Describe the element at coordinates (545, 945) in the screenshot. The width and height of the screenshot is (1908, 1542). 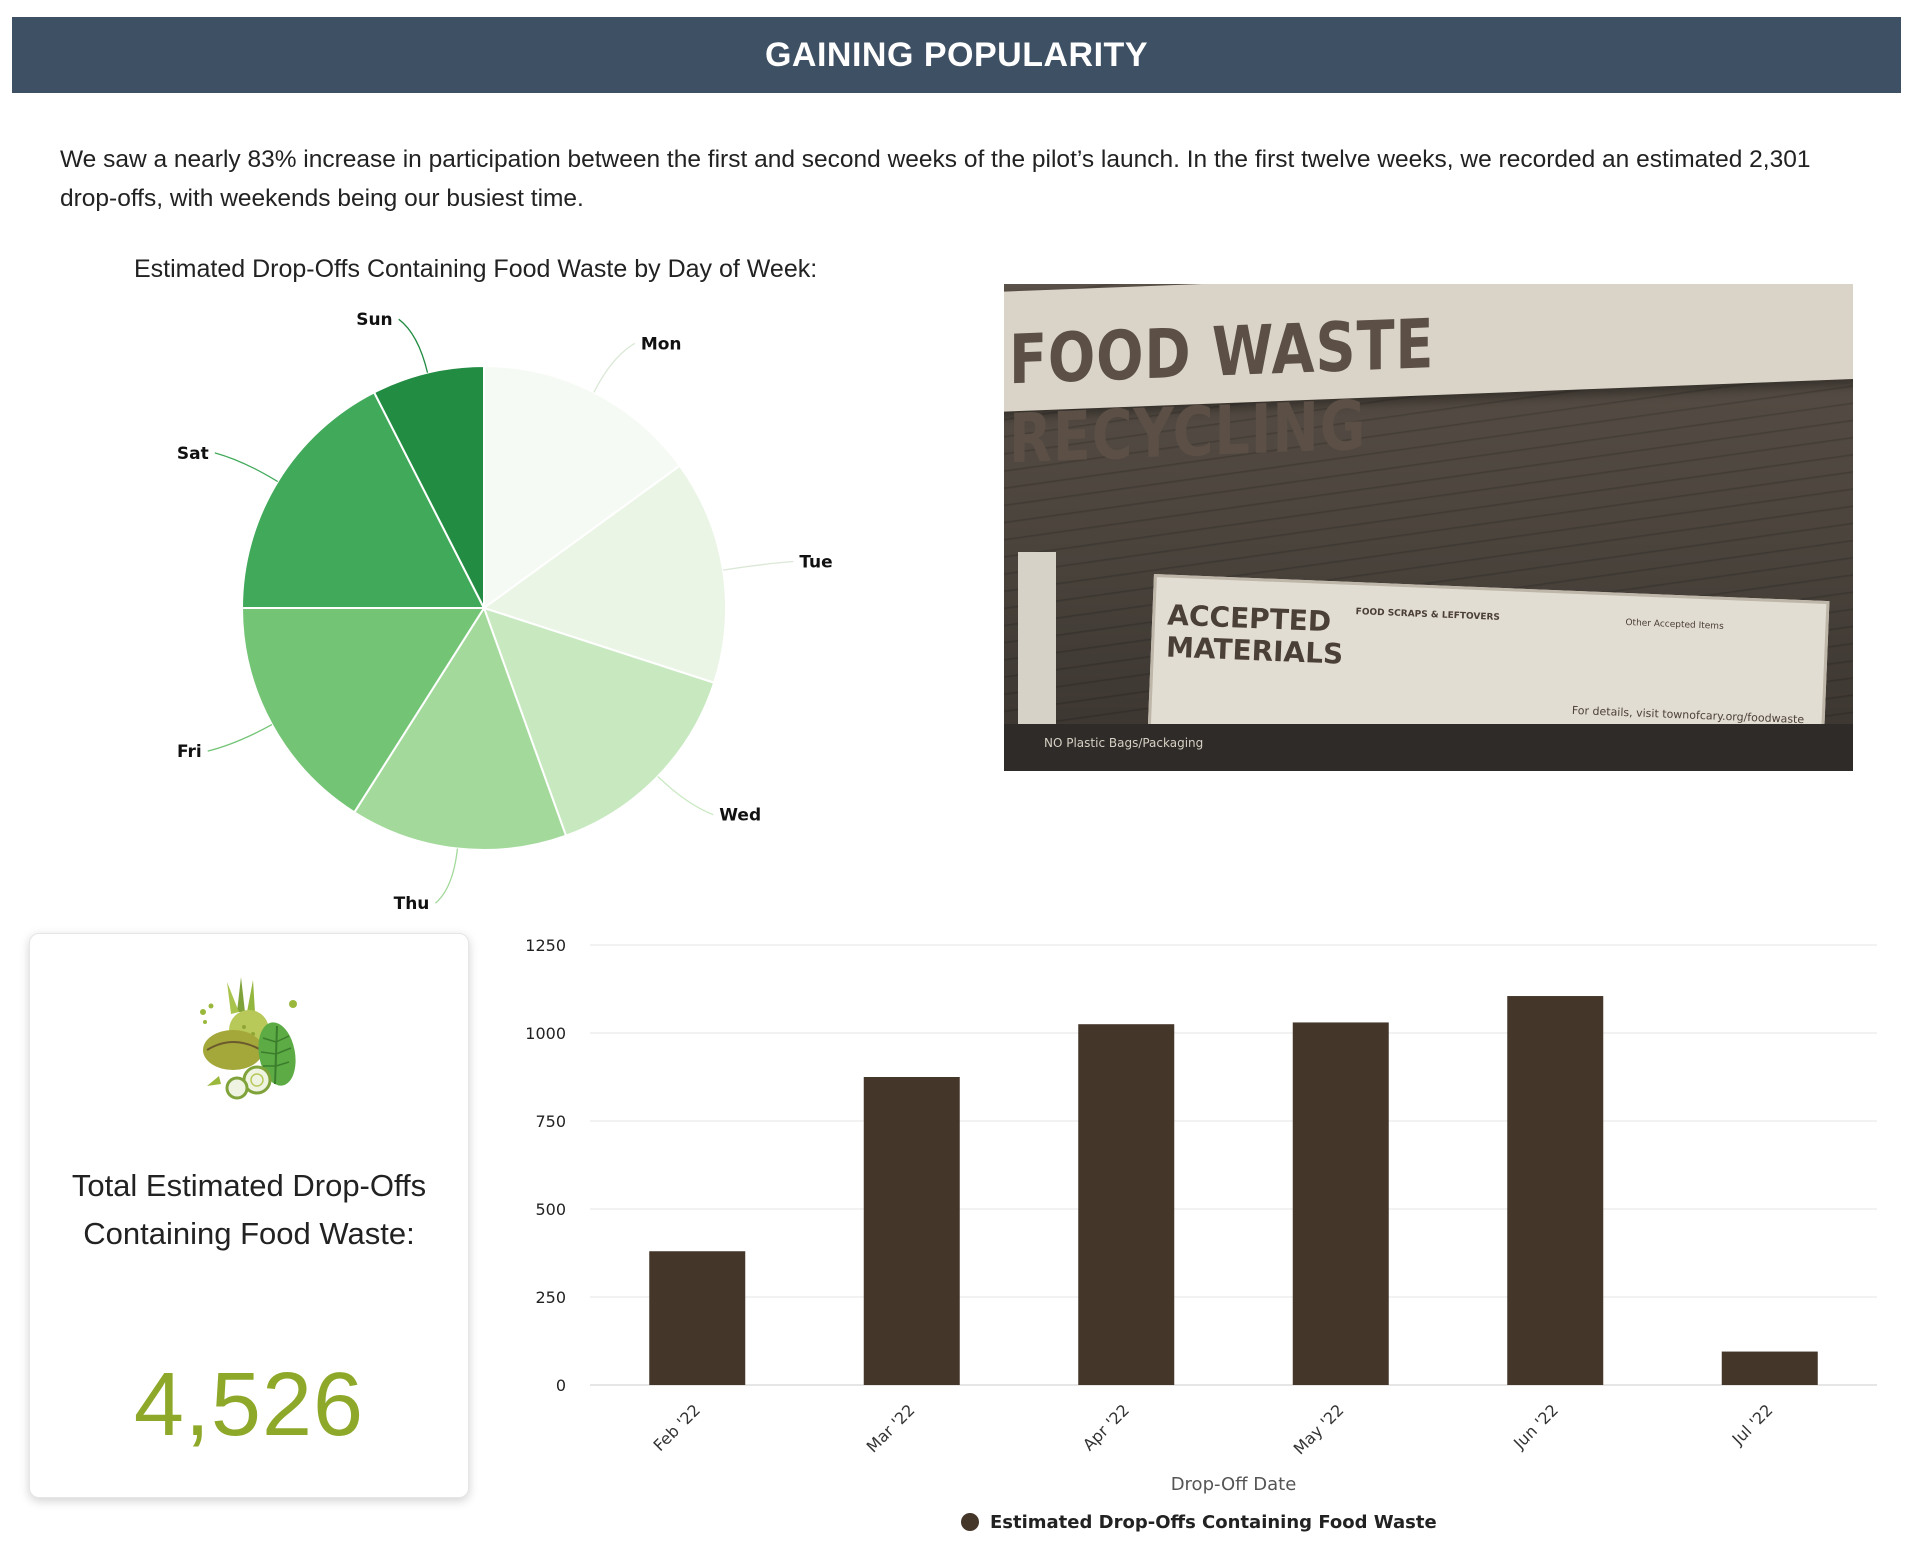
I see `y-tick-label: 1250` at that location.